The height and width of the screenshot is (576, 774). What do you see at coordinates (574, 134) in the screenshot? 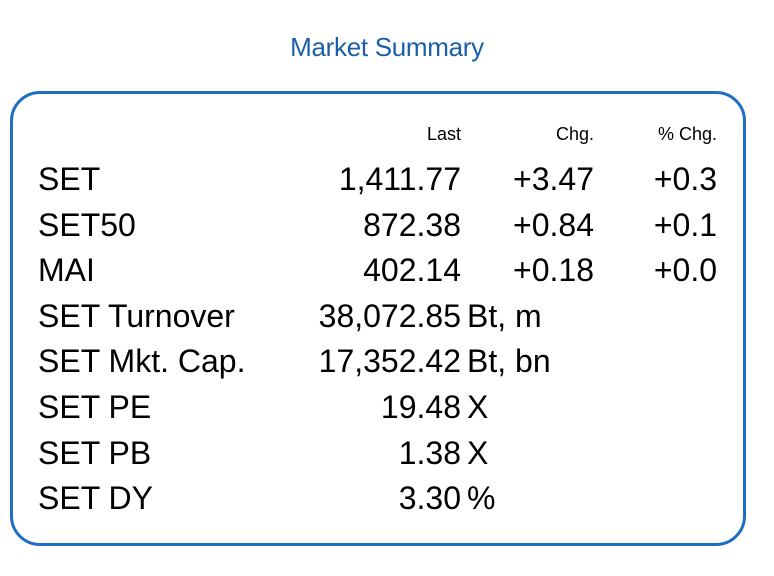
I see `column-header-chg: Chg.` at bounding box center [574, 134].